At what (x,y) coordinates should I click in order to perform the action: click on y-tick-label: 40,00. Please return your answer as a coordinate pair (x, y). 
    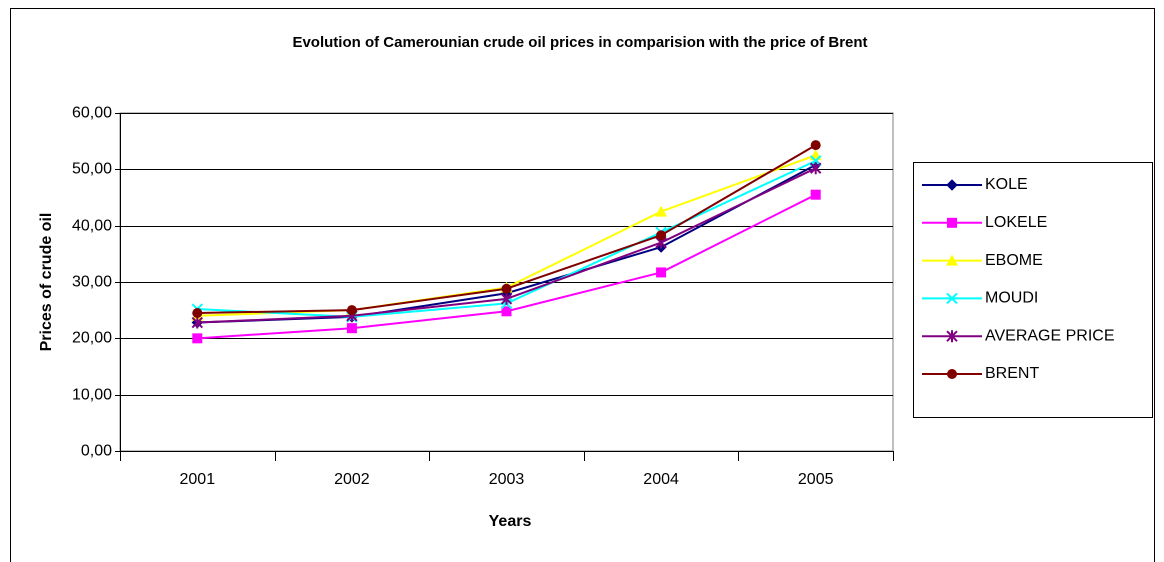
    Looking at the image, I should click on (92, 226).